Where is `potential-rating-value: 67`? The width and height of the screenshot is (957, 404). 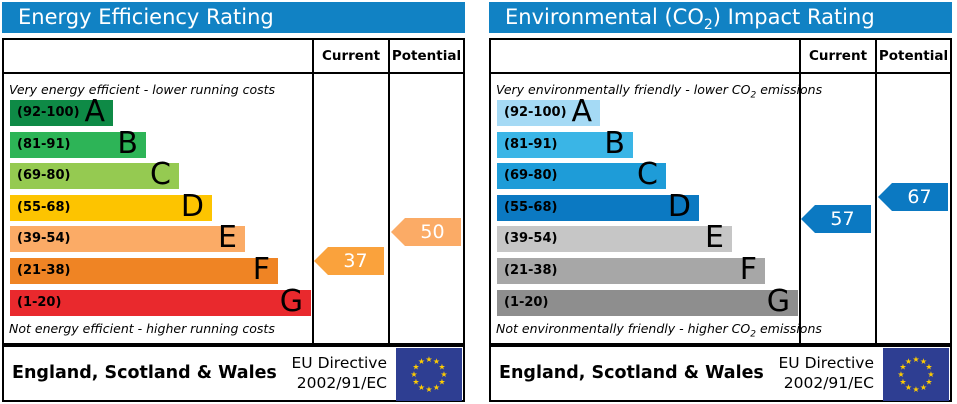
potential-rating-value: 67 is located at coordinates (919, 197).